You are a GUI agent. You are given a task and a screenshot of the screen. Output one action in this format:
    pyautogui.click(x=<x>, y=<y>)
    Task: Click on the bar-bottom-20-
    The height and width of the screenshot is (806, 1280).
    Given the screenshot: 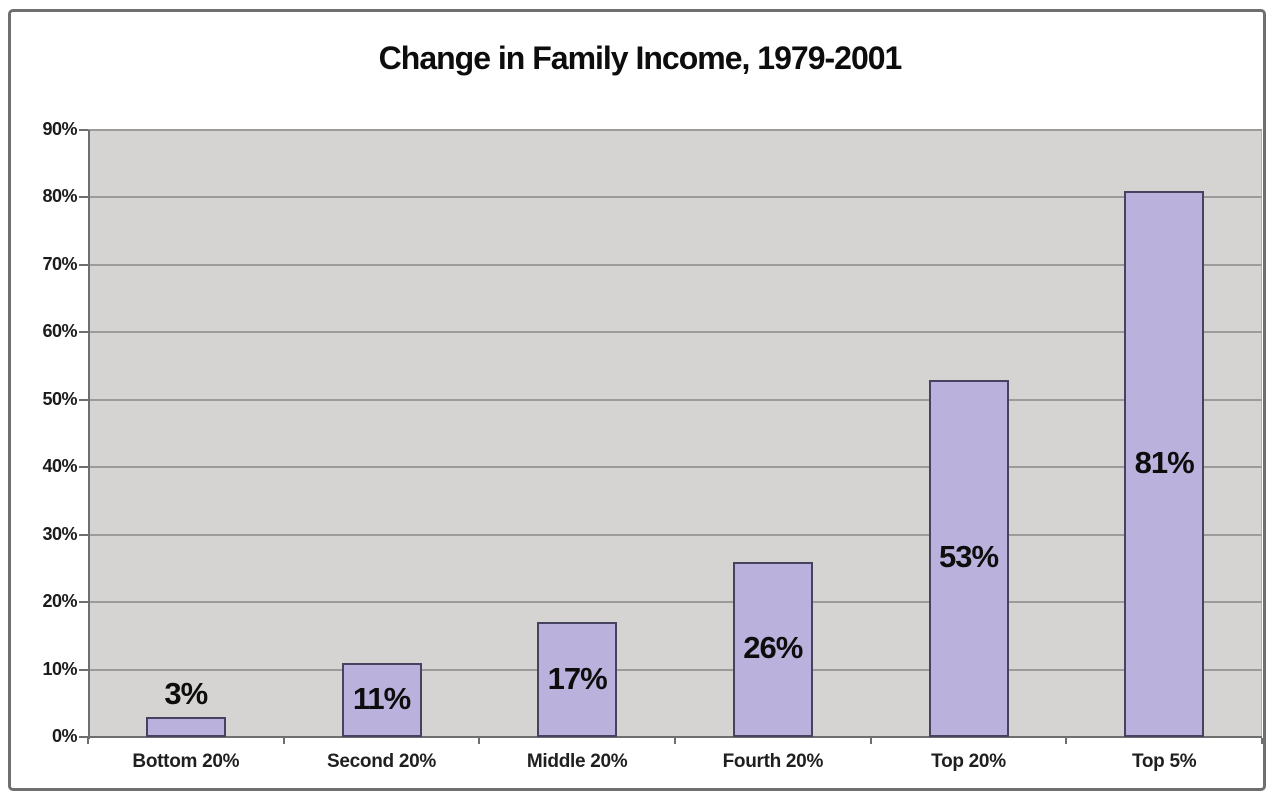 What is the action you would take?
    pyautogui.click(x=185, y=726)
    